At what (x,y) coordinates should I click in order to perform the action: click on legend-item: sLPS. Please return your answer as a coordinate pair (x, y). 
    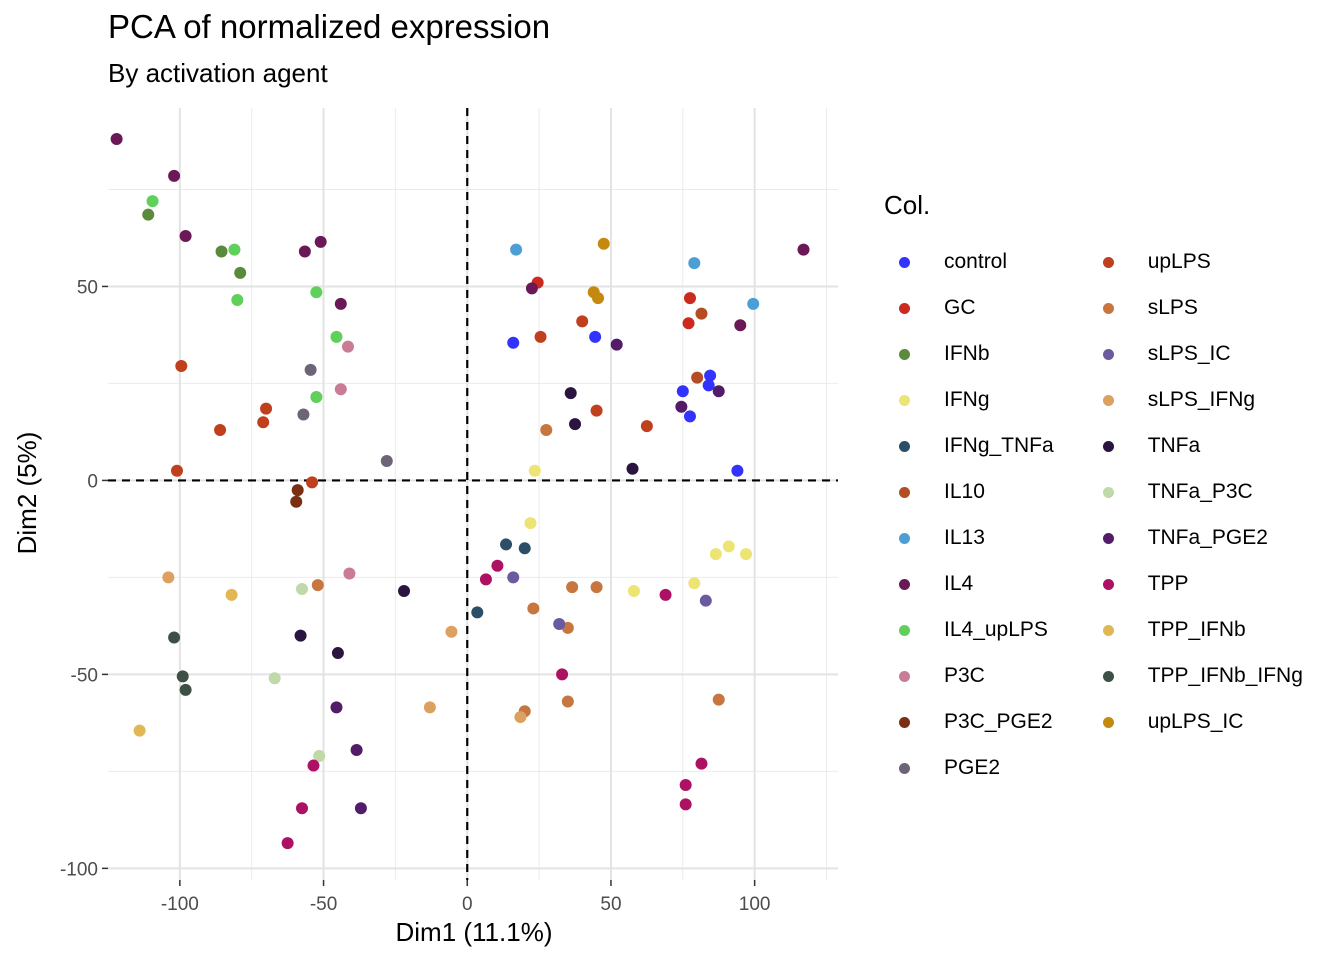
    Looking at the image, I should click on (1195, 308).